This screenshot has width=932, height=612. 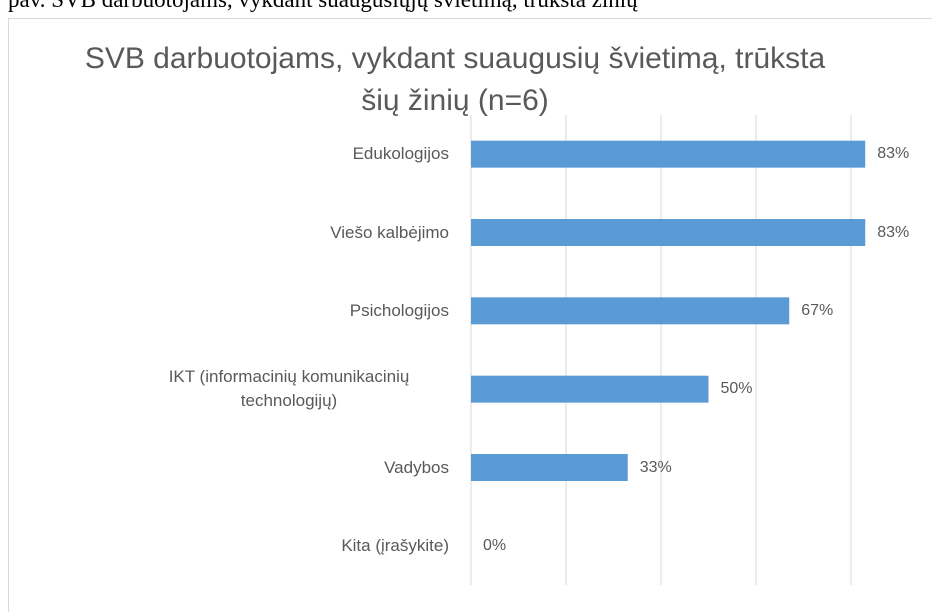 I want to click on y-tick-label: Kita (įrašykite), so click(x=395, y=545).